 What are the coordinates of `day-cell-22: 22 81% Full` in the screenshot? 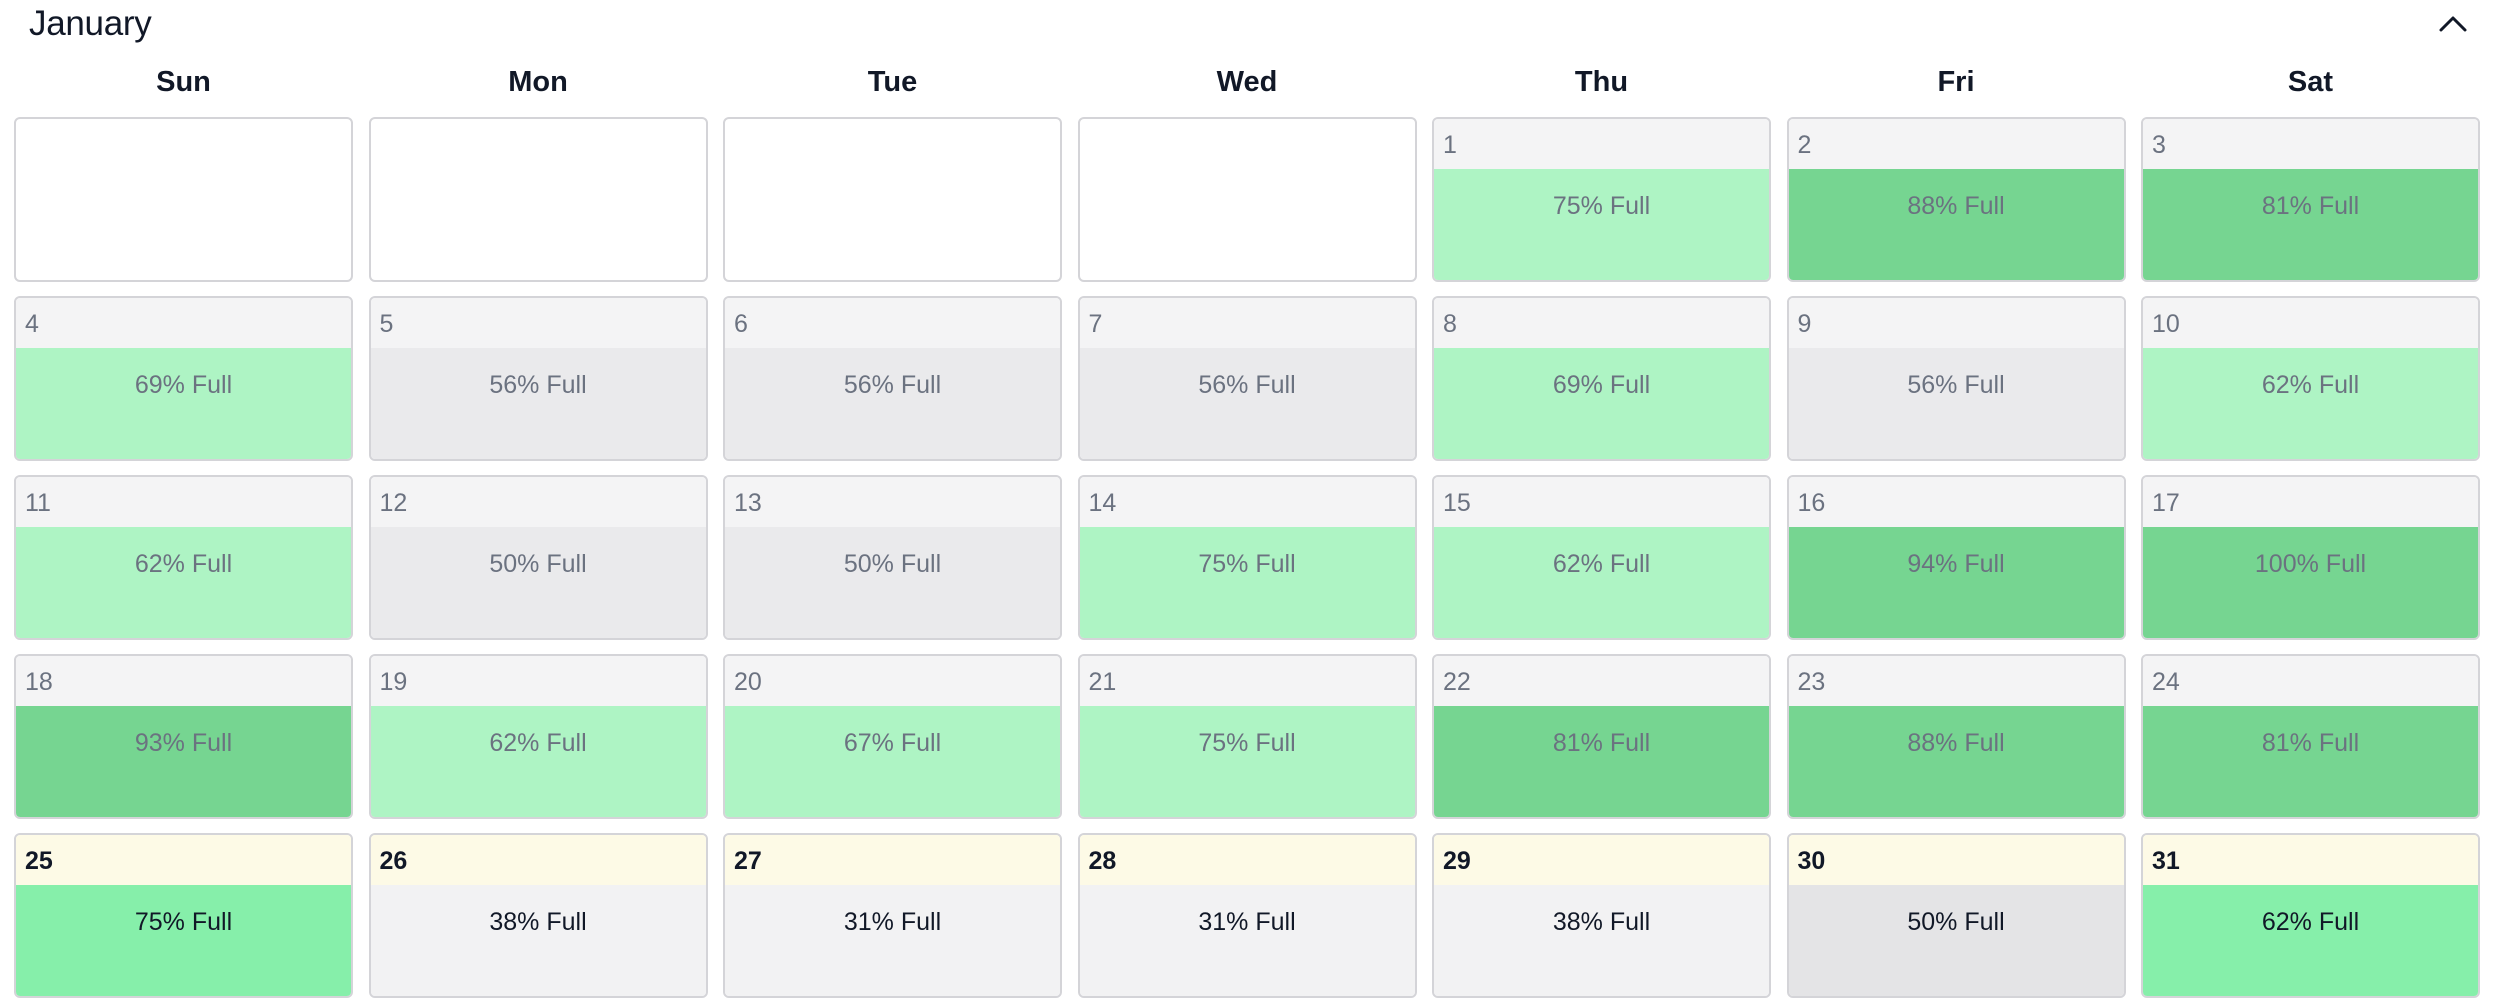 It's located at (1601, 736).